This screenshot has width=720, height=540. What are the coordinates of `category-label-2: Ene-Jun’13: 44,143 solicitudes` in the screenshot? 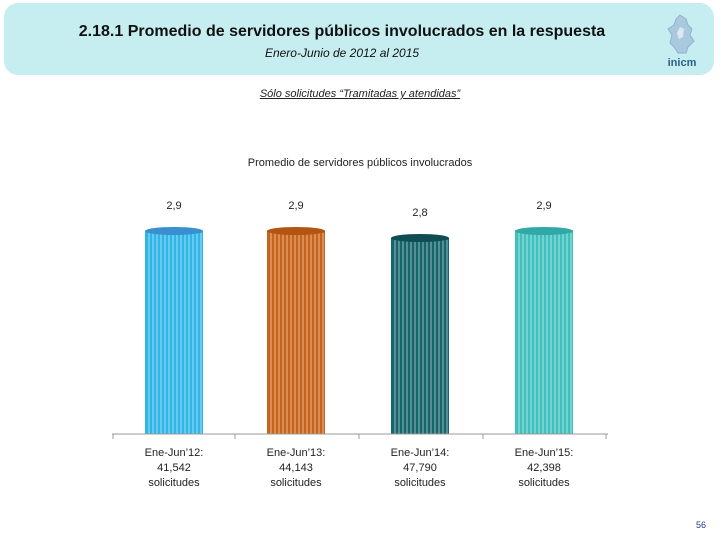 It's located at (296, 468).